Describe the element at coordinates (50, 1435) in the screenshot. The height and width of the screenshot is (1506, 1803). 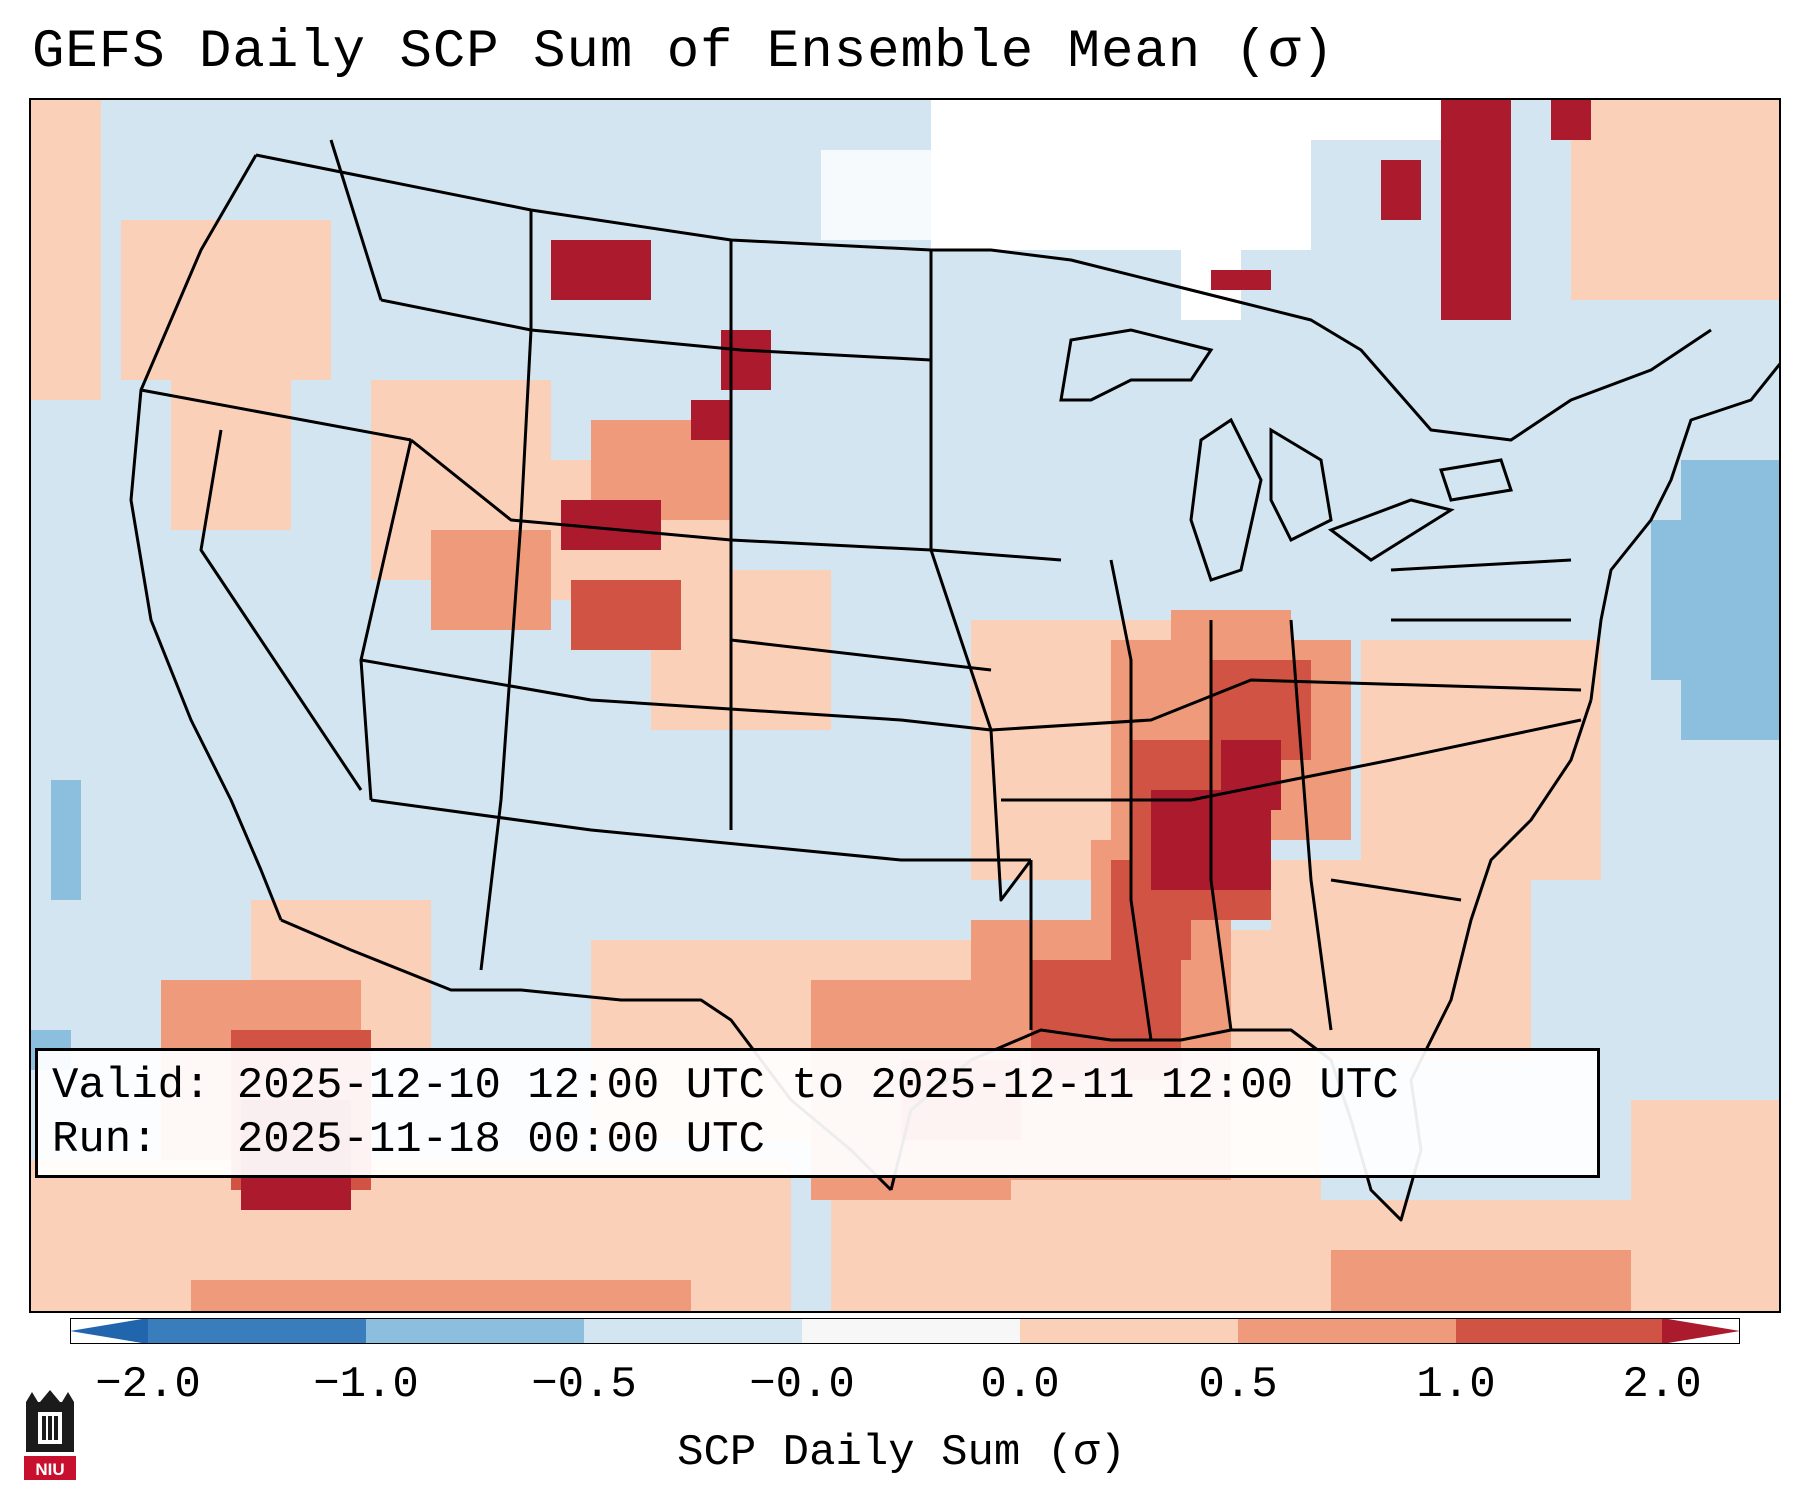
I see `niu-logo-icon: NIU` at that location.